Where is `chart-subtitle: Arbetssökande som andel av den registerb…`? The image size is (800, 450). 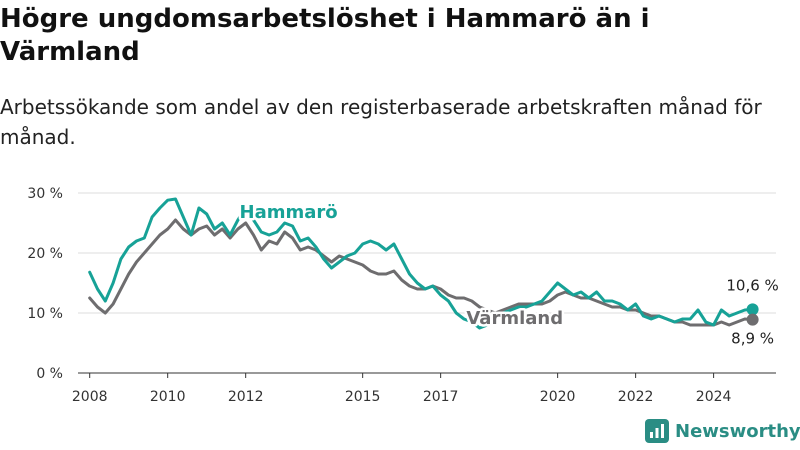 chart-subtitle: Arbetssökande som andel av den registerb… is located at coordinates (381, 122).